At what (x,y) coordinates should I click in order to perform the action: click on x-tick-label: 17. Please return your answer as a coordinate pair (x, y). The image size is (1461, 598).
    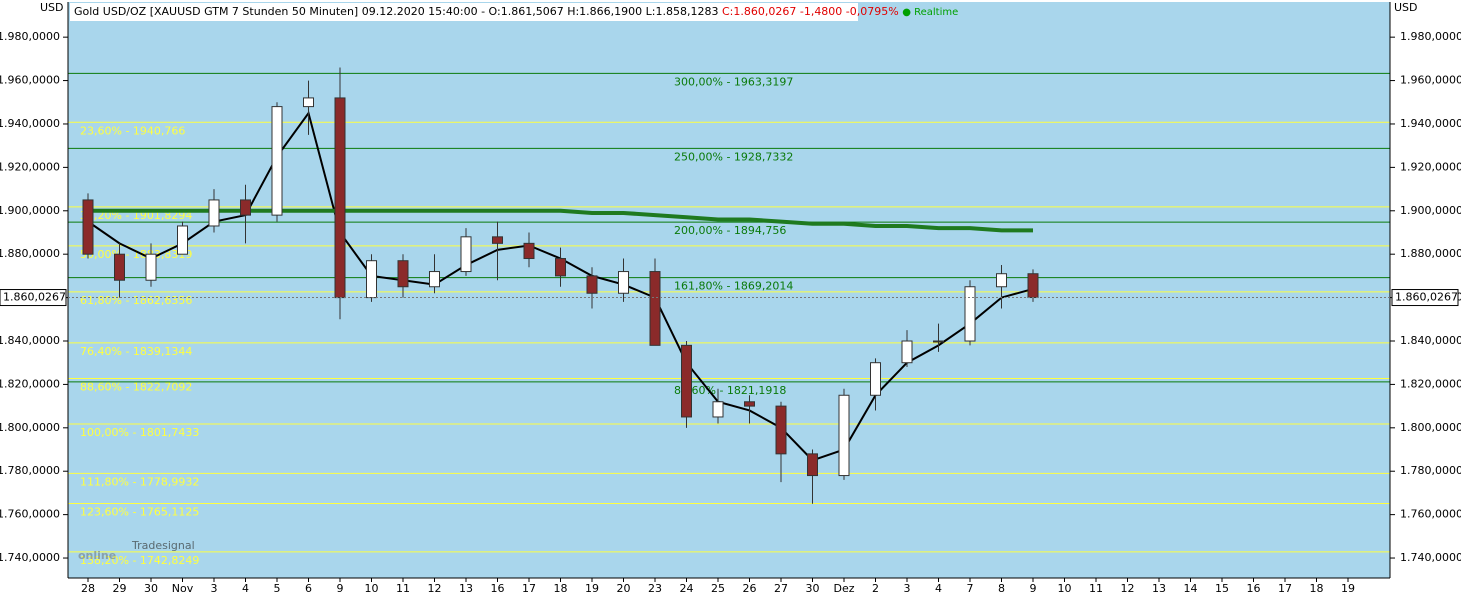
    Looking at the image, I should click on (529, 588).